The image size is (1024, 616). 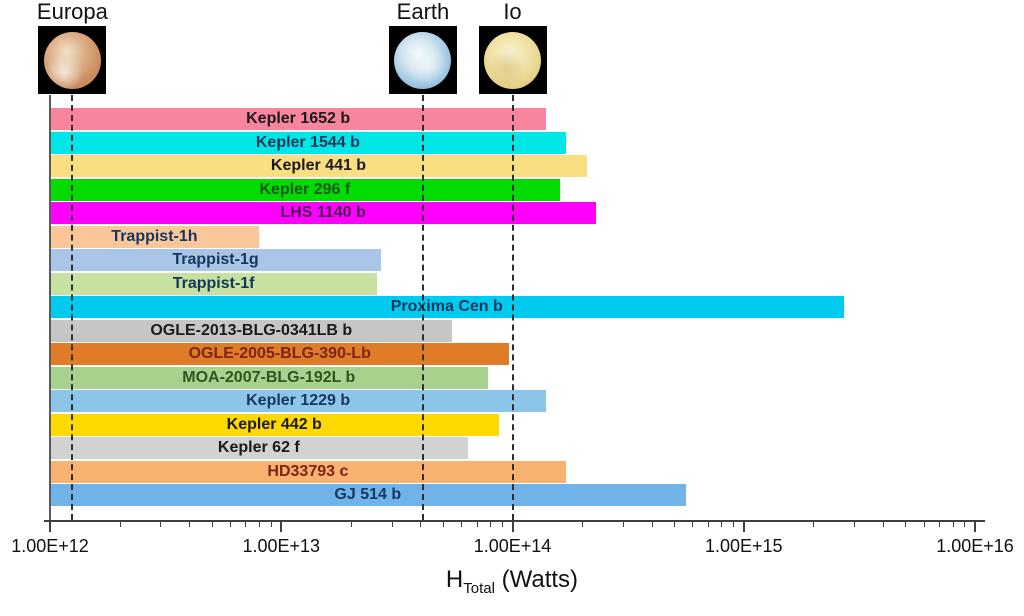 I want to click on bar-label-gj-514-b: GJ 514 b, so click(x=368, y=494).